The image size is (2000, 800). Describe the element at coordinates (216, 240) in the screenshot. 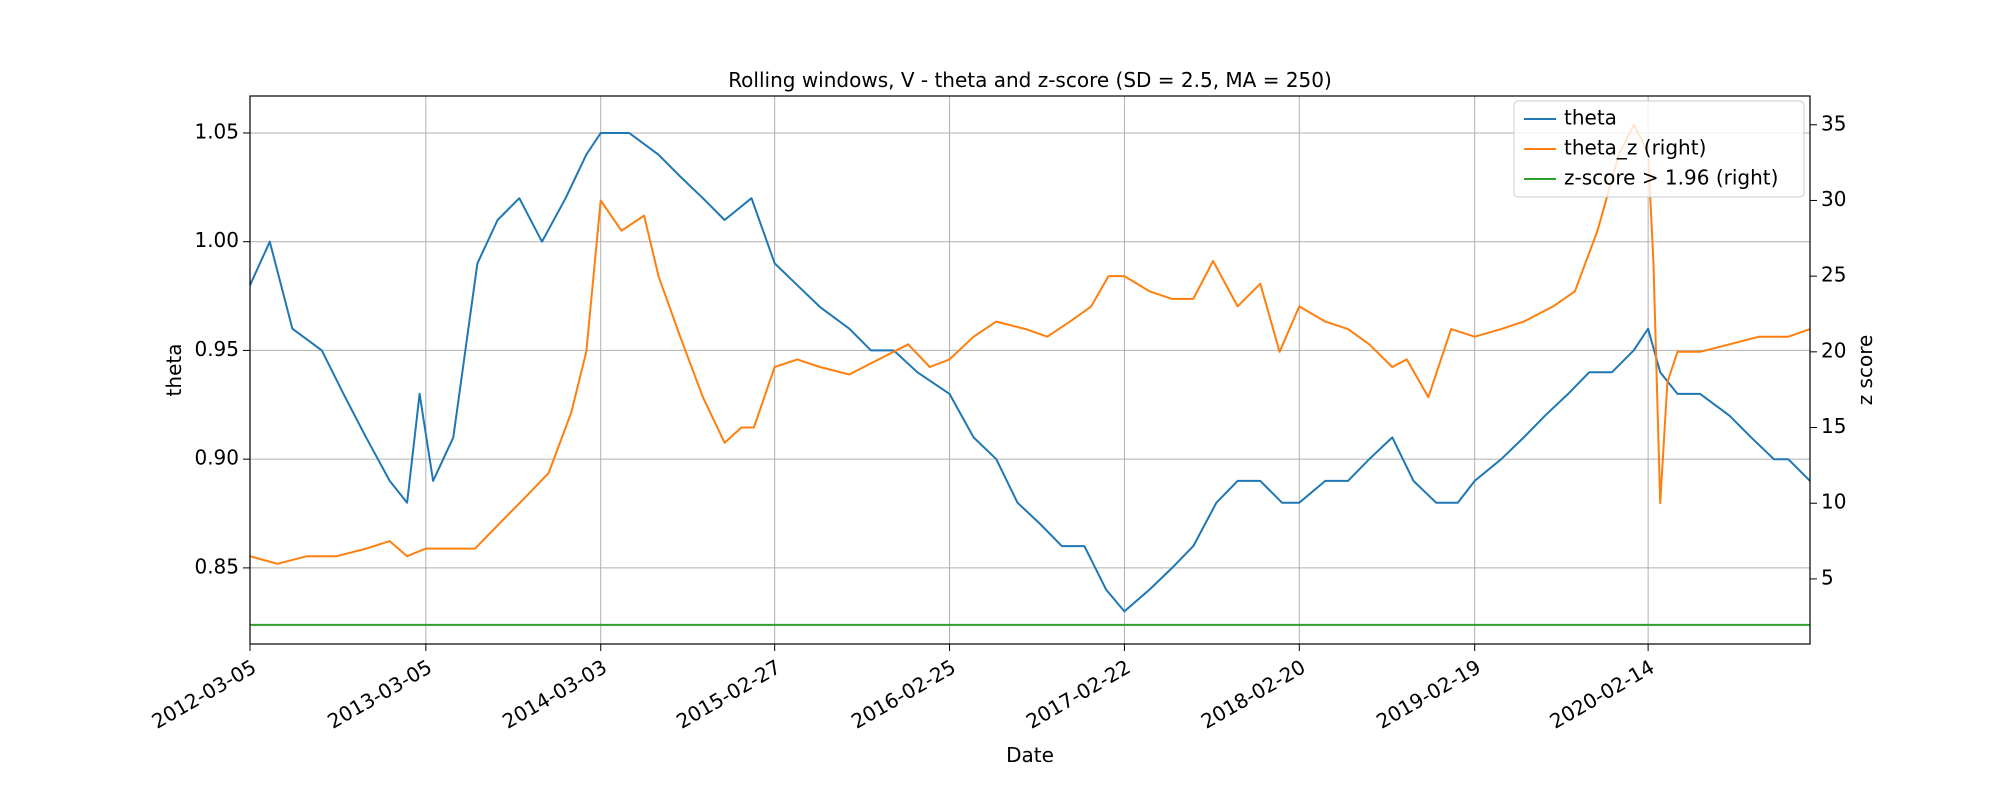

I see `y-tick-label-left: 1.00` at that location.